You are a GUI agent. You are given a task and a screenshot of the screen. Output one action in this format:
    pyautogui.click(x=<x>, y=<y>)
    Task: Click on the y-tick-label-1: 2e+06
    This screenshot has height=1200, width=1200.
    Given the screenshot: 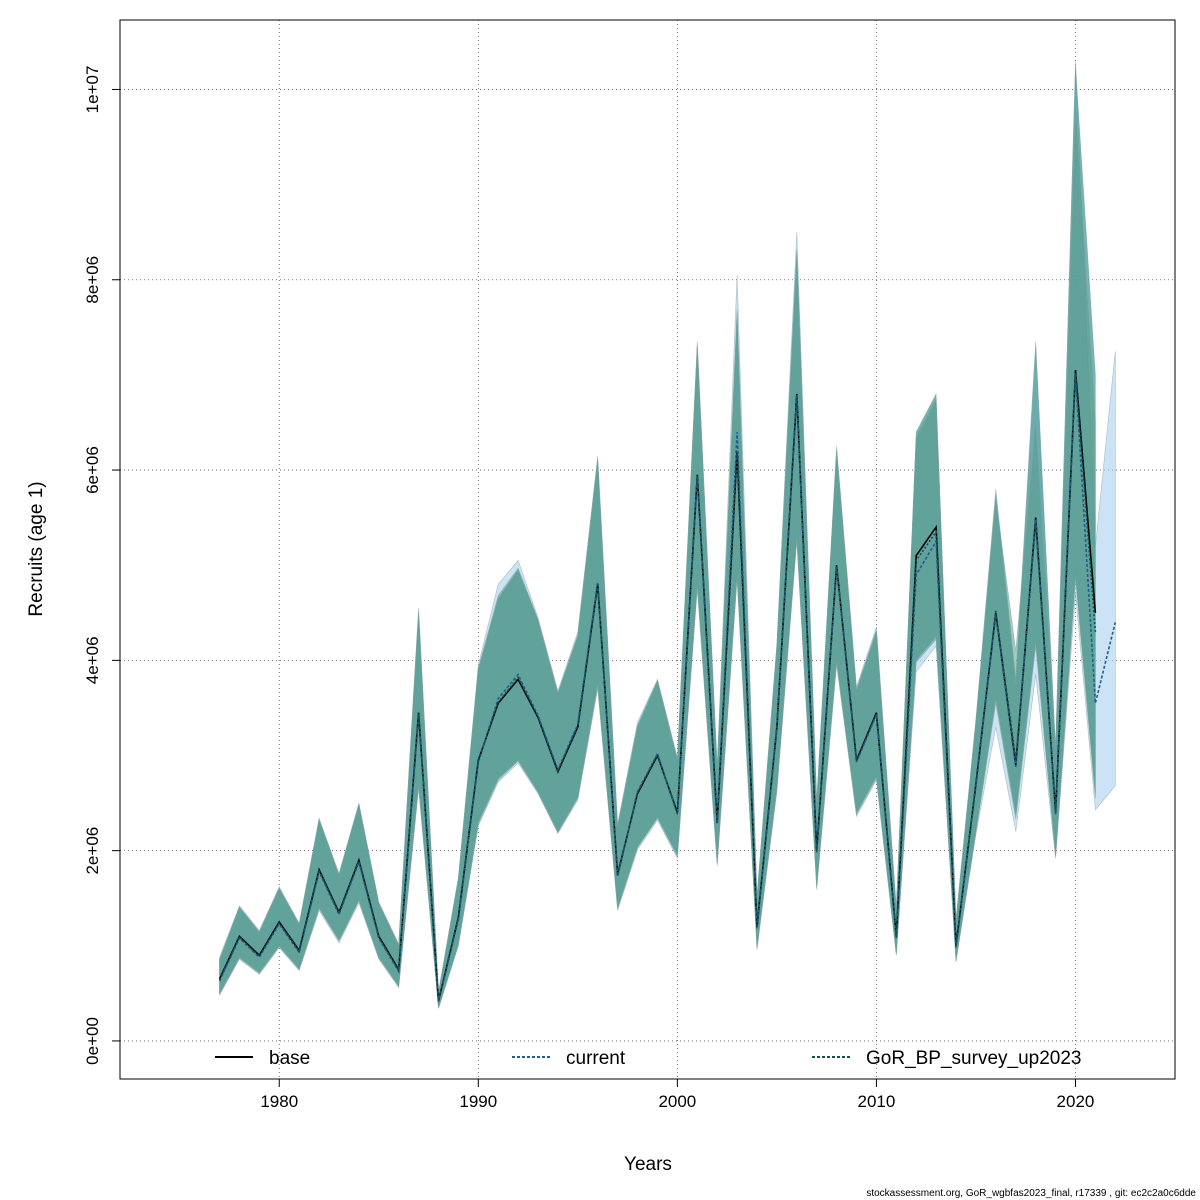 What is the action you would take?
    pyautogui.click(x=92, y=851)
    